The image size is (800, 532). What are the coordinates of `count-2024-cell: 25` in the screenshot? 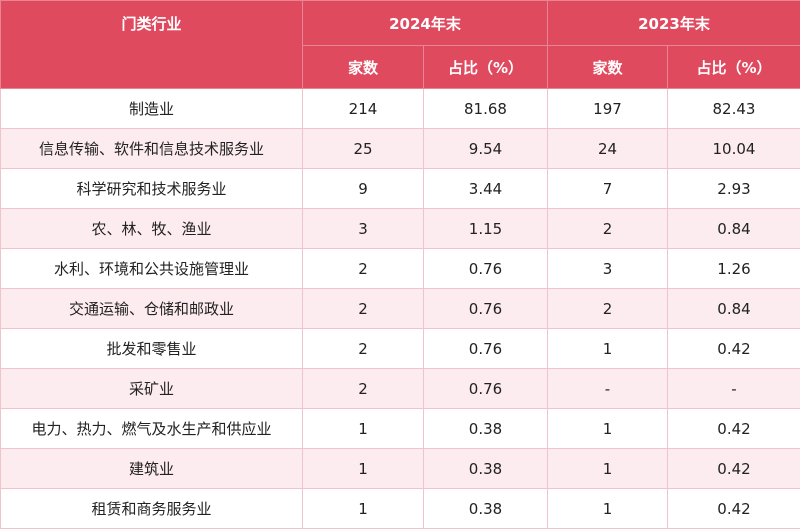 It's located at (363, 148).